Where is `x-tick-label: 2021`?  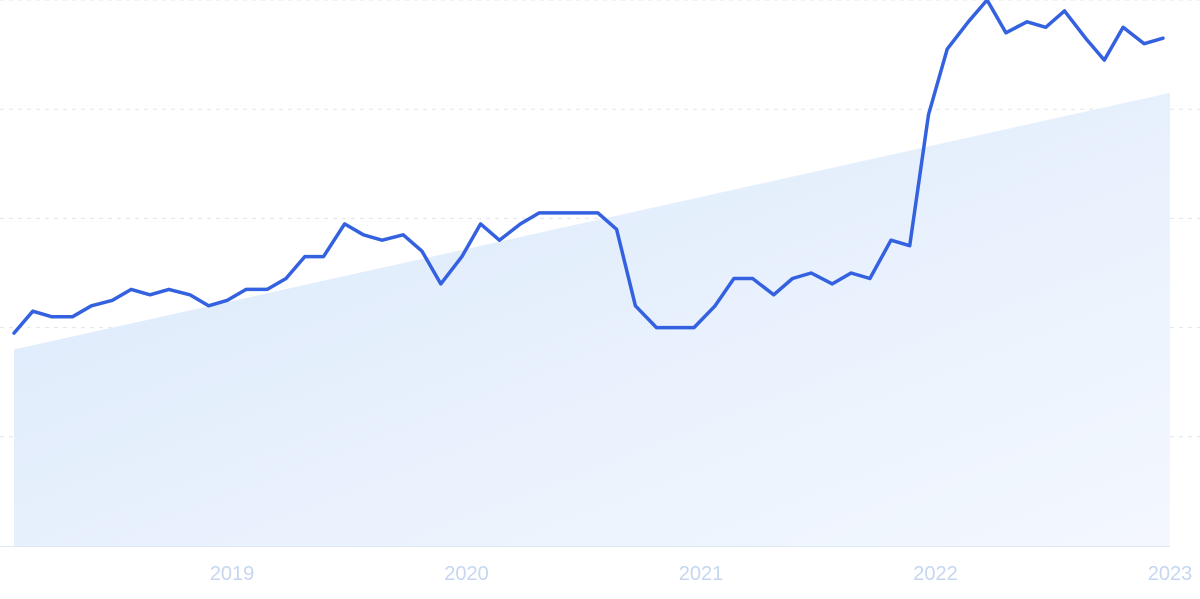 x-tick-label: 2021 is located at coordinates (701, 574).